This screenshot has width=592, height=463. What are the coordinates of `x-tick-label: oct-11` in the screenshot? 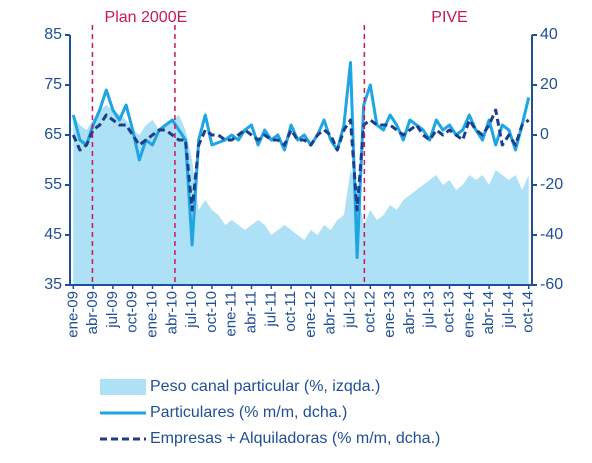 It's located at (290, 311).